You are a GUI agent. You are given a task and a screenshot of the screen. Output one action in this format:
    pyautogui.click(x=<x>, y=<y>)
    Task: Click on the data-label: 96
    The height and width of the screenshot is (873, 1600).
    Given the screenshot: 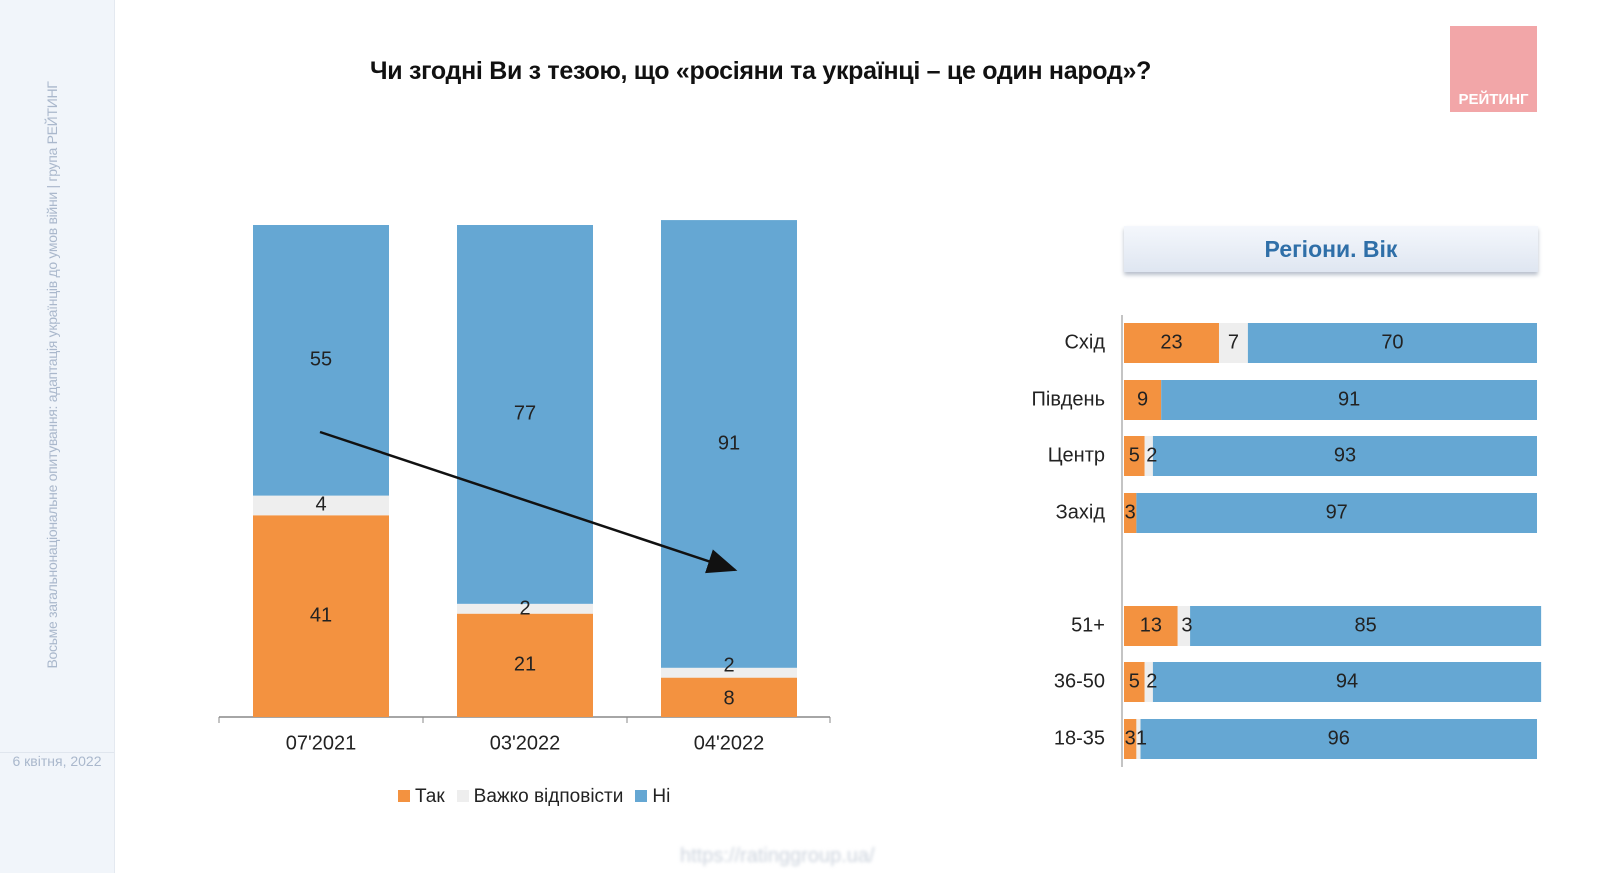 What is the action you would take?
    pyautogui.click(x=1338, y=738)
    